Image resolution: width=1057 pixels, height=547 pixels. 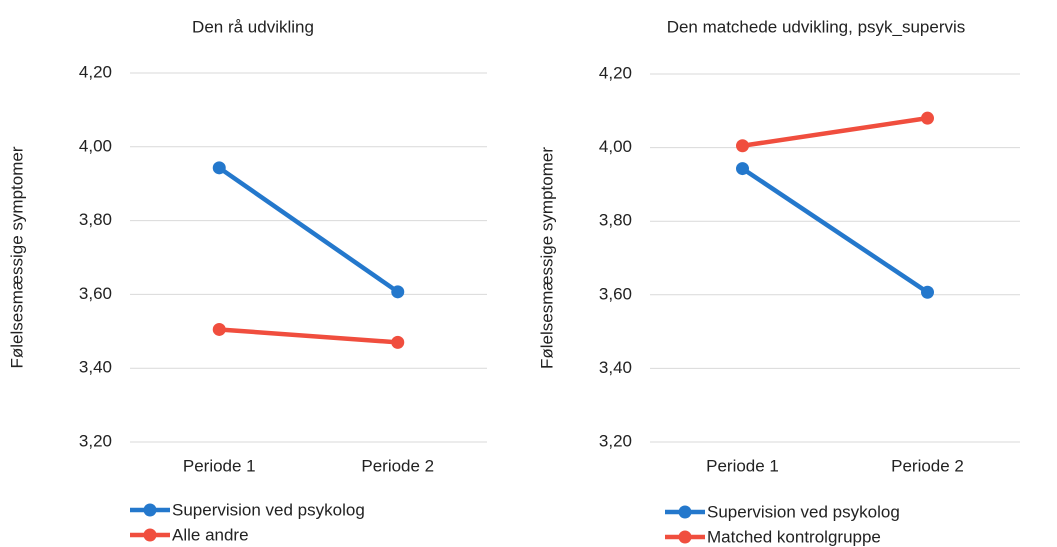 I want to click on legend-label: Alle andre, so click(x=210, y=534).